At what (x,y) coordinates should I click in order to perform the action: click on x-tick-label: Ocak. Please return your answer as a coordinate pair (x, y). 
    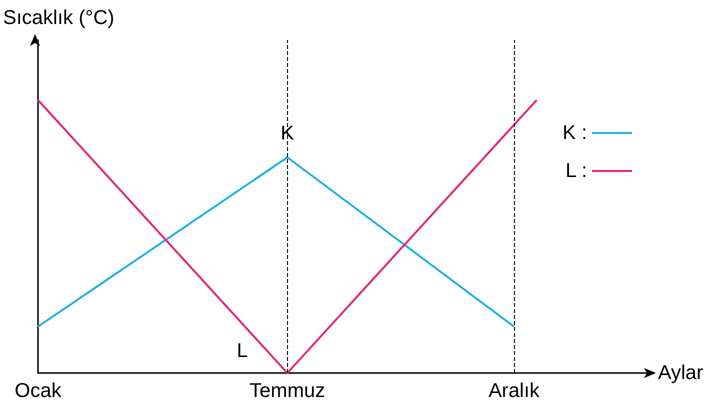
    Looking at the image, I should click on (38, 391).